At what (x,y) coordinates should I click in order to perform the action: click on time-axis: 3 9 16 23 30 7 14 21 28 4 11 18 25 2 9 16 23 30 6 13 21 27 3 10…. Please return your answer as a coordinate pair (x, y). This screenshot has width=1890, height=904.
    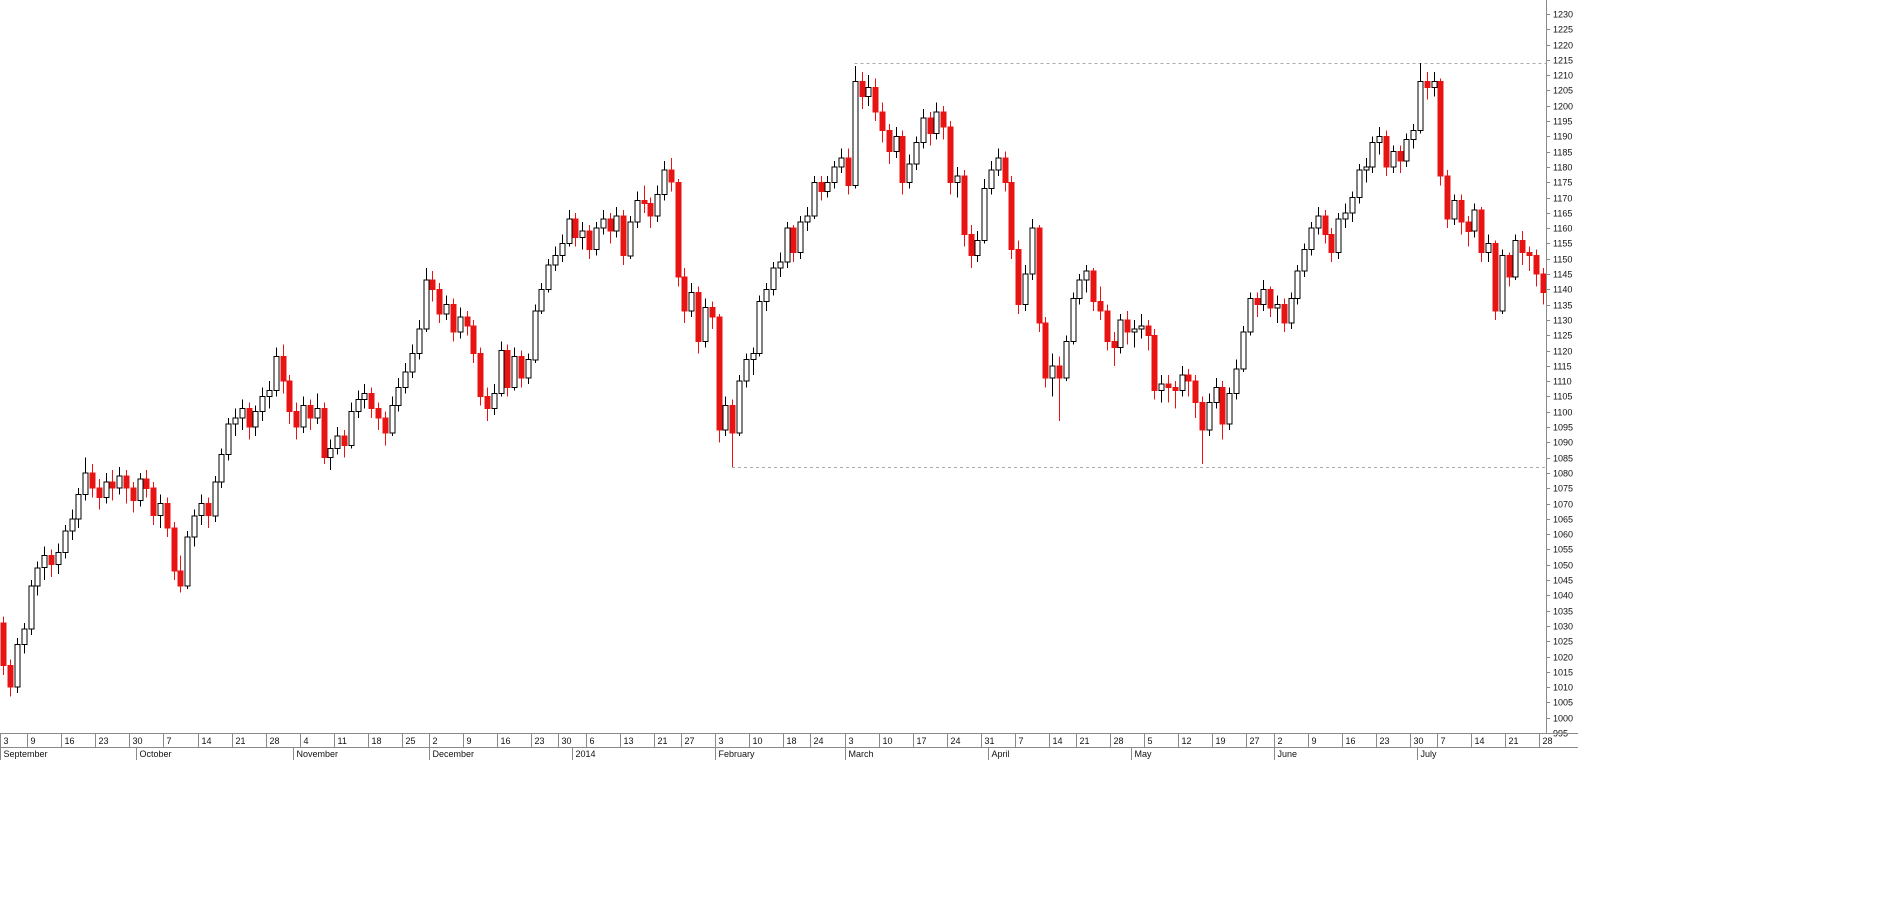
    Looking at the image, I should click on (789, 747).